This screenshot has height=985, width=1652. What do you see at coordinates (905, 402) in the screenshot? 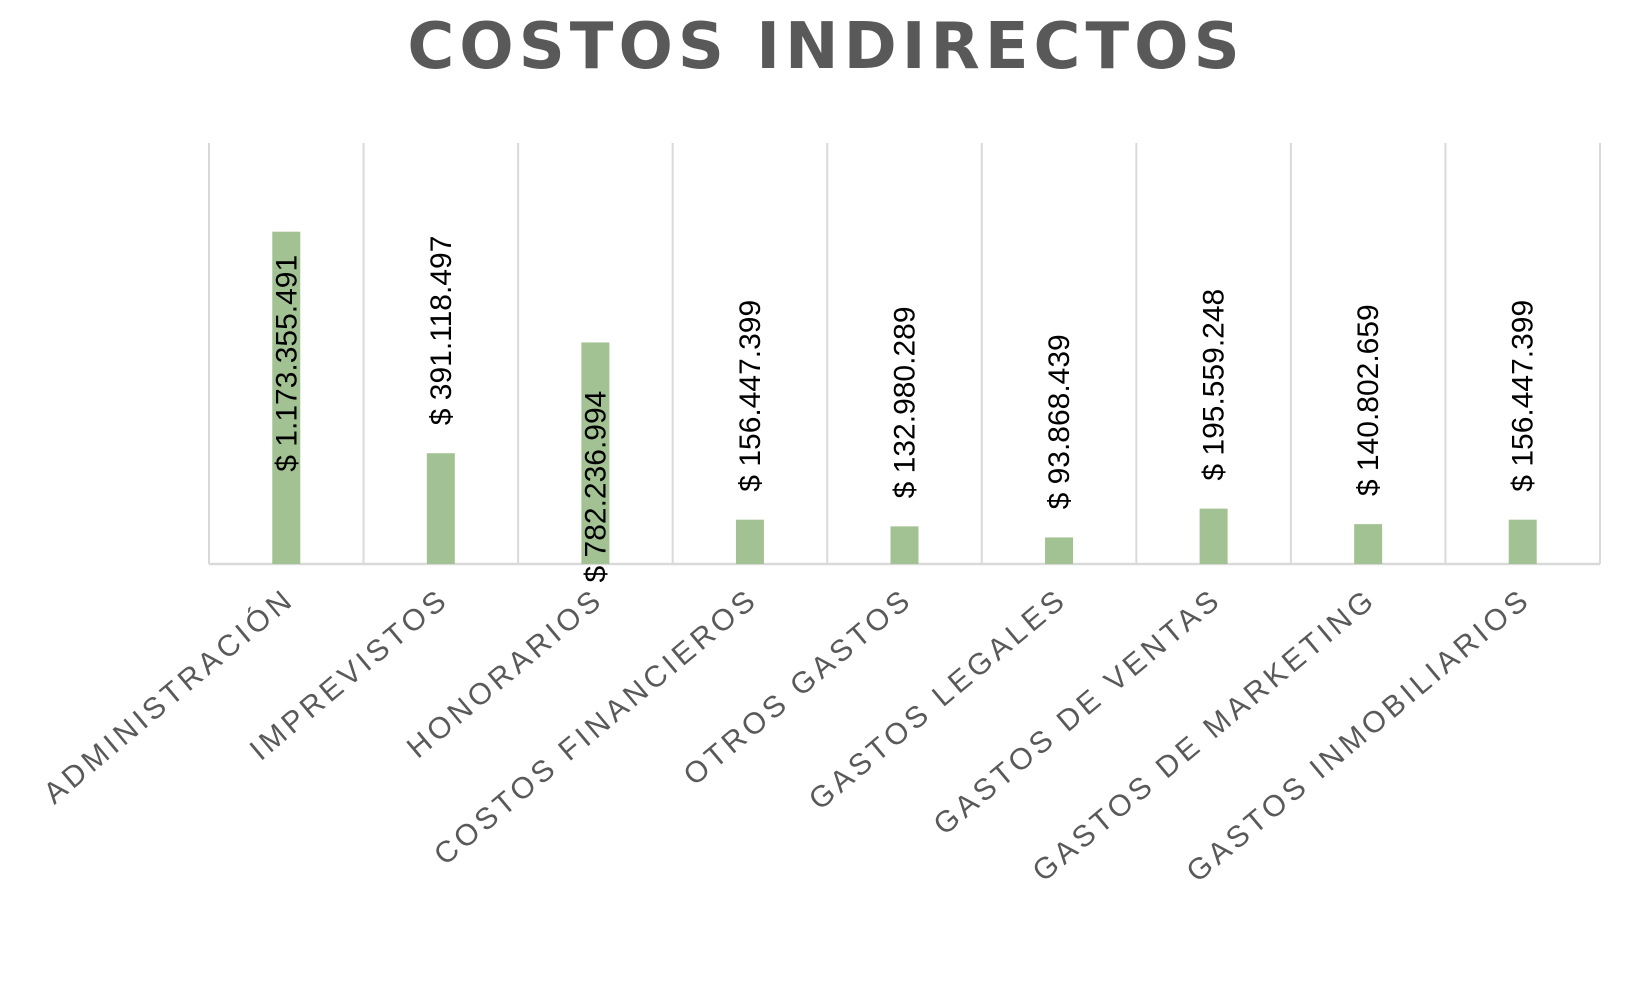
I see `data-label: $ 132.980.289` at bounding box center [905, 402].